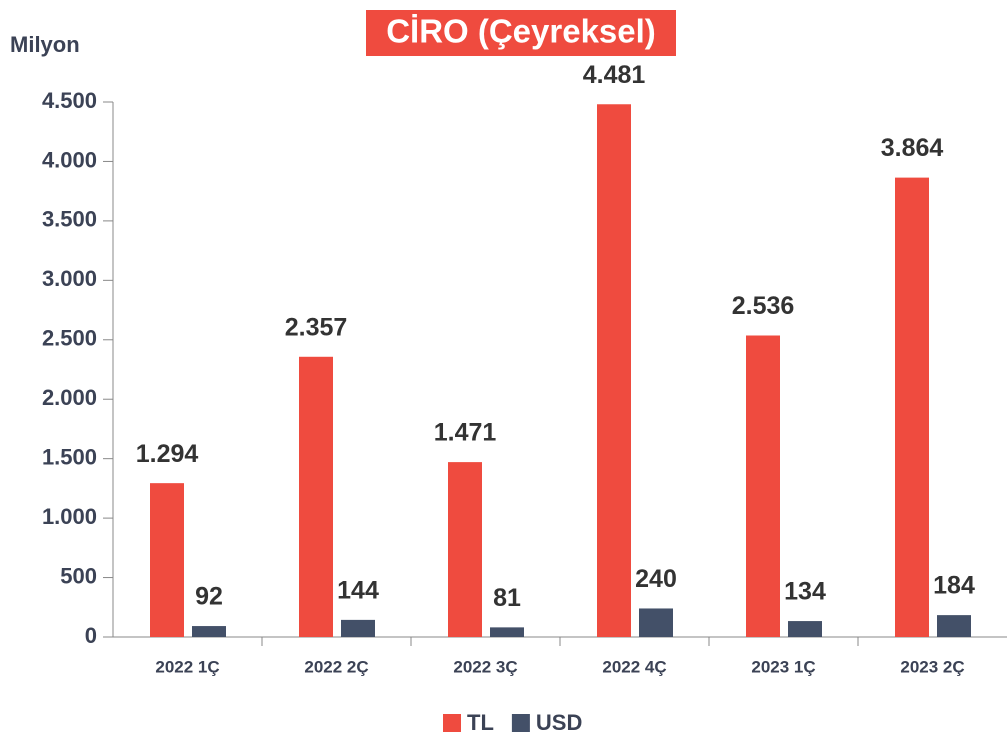 The image size is (1008, 744). I want to click on value-label: 240, so click(656, 579).